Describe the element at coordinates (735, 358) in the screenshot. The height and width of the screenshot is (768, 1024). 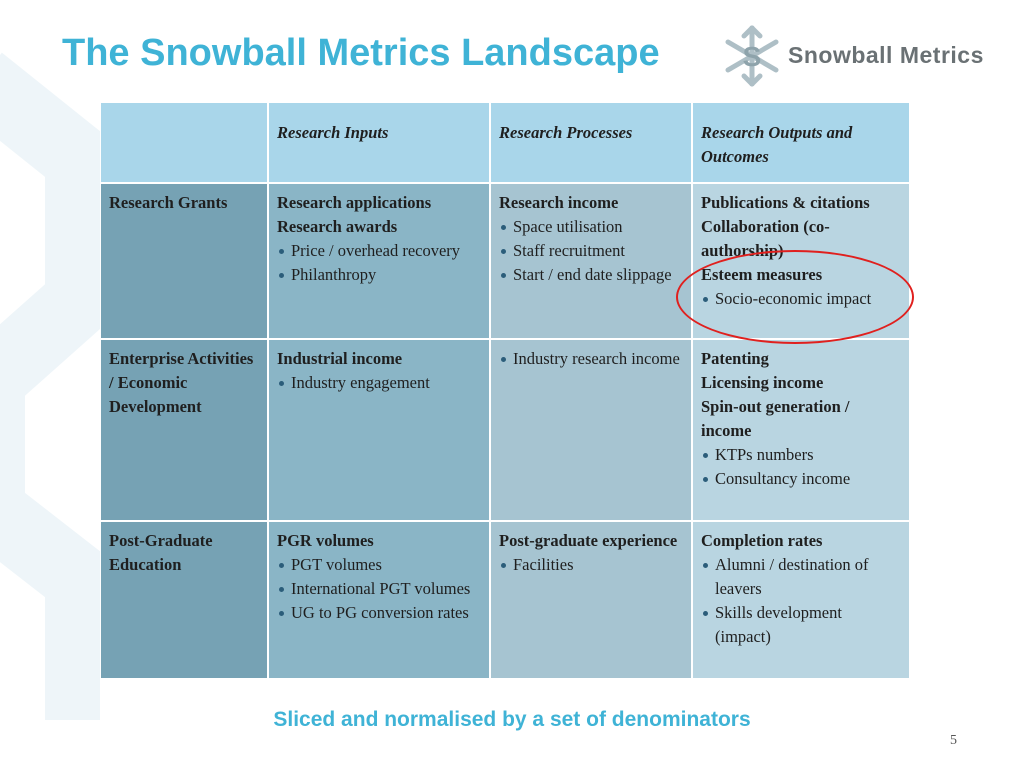
I see `bold-item: Patenting` at that location.